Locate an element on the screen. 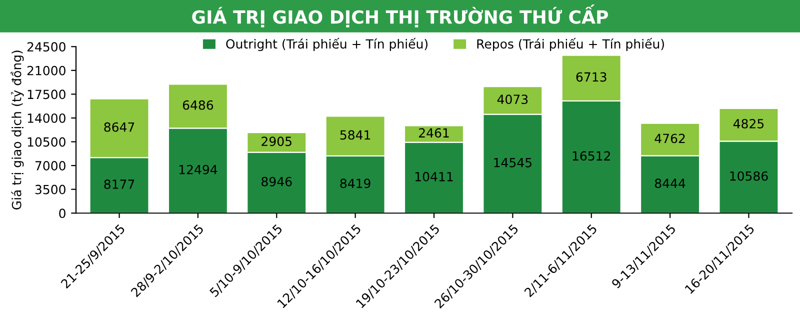 The height and width of the screenshot is (333, 800). data-label: 5841 is located at coordinates (355, 135).